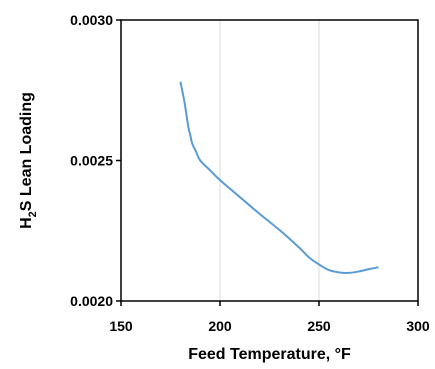 The image size is (435, 369). I want to click on y-tick-label: 0.0025, so click(91, 161).